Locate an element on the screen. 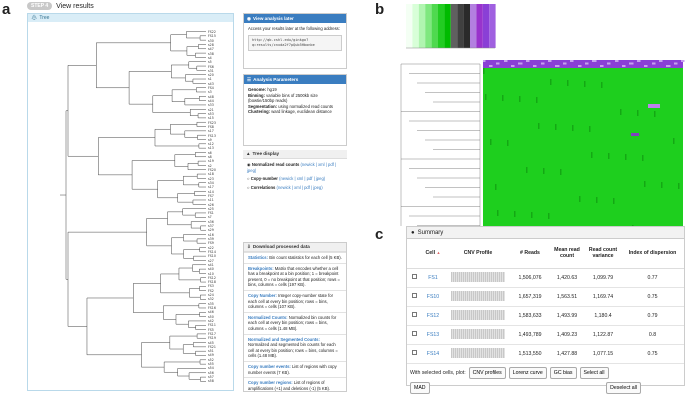 The width and height of the screenshot is (685, 418). cell-id-link: FS14 is located at coordinates (433, 354).